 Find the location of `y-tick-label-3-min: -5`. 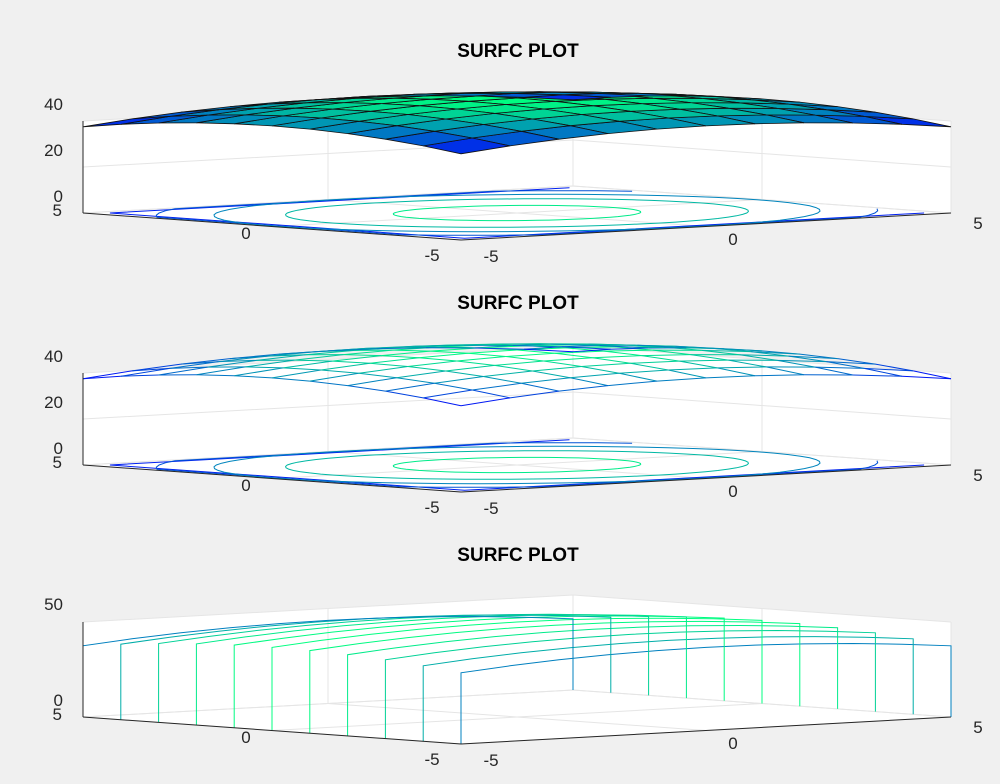

y-tick-label-3-min: -5 is located at coordinates (431, 759).